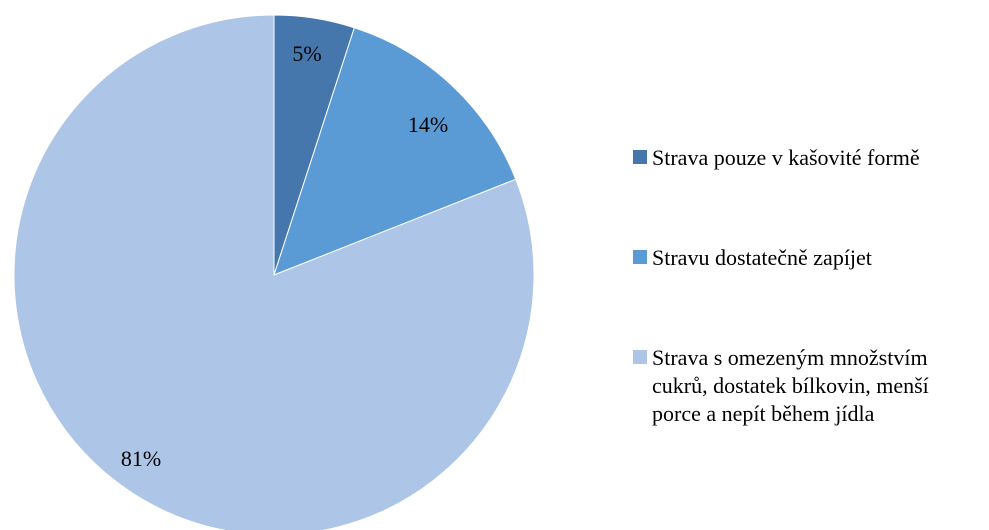  What do you see at coordinates (306, 53) in the screenshot?
I see `slice-label-0: 5%` at bounding box center [306, 53].